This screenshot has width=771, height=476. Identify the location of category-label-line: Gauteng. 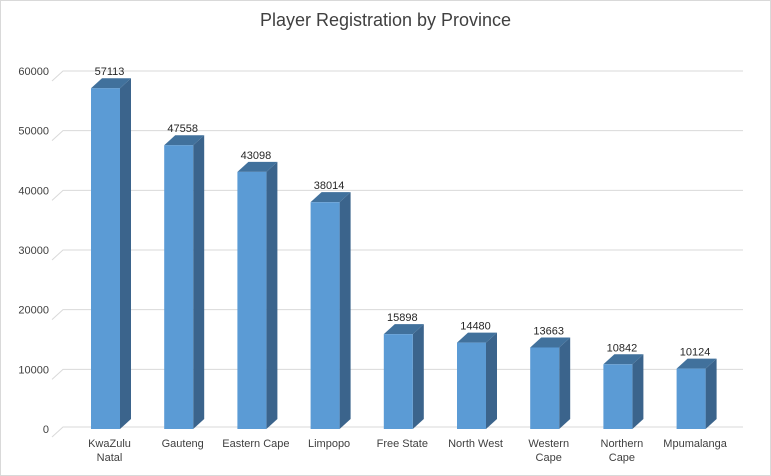
(183, 444).